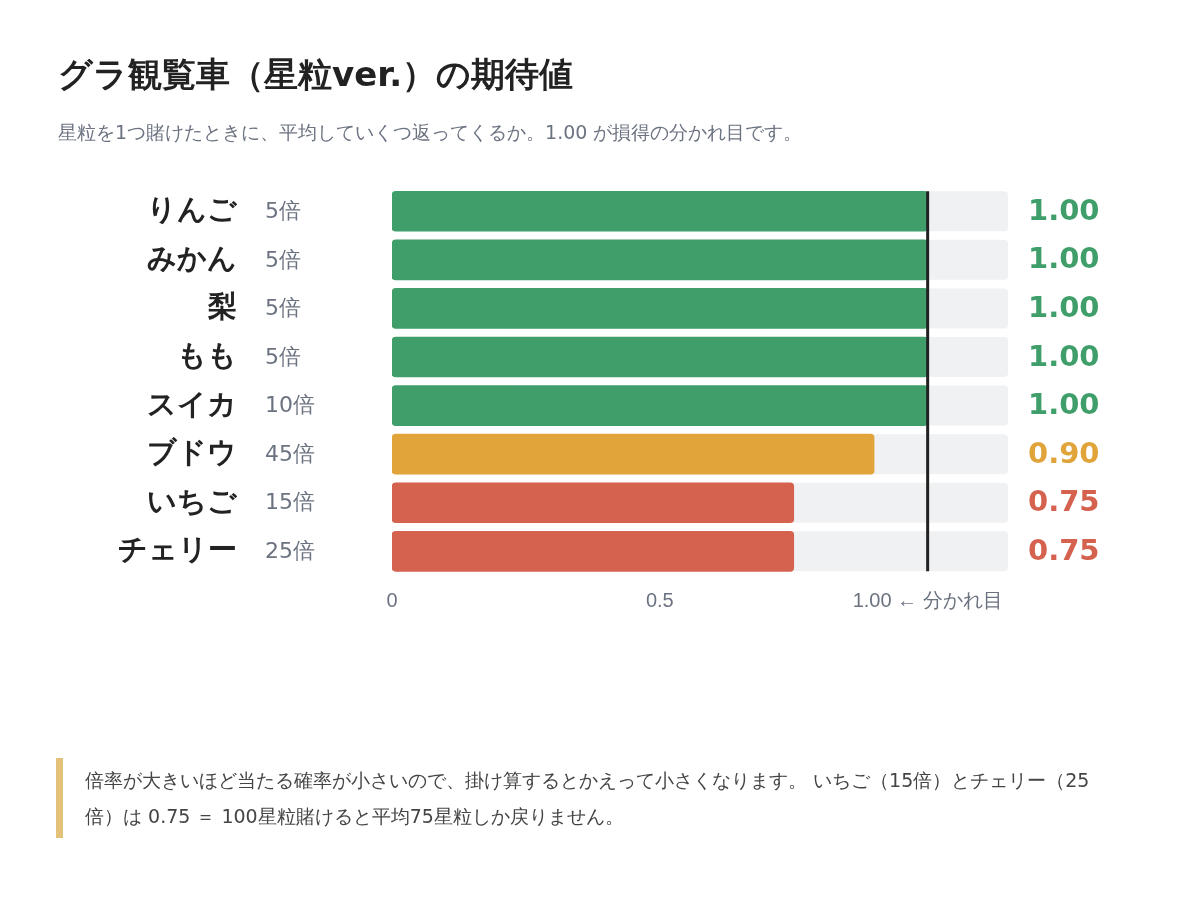  What do you see at coordinates (290, 405) in the screenshot?
I see `text: 10倍` at bounding box center [290, 405].